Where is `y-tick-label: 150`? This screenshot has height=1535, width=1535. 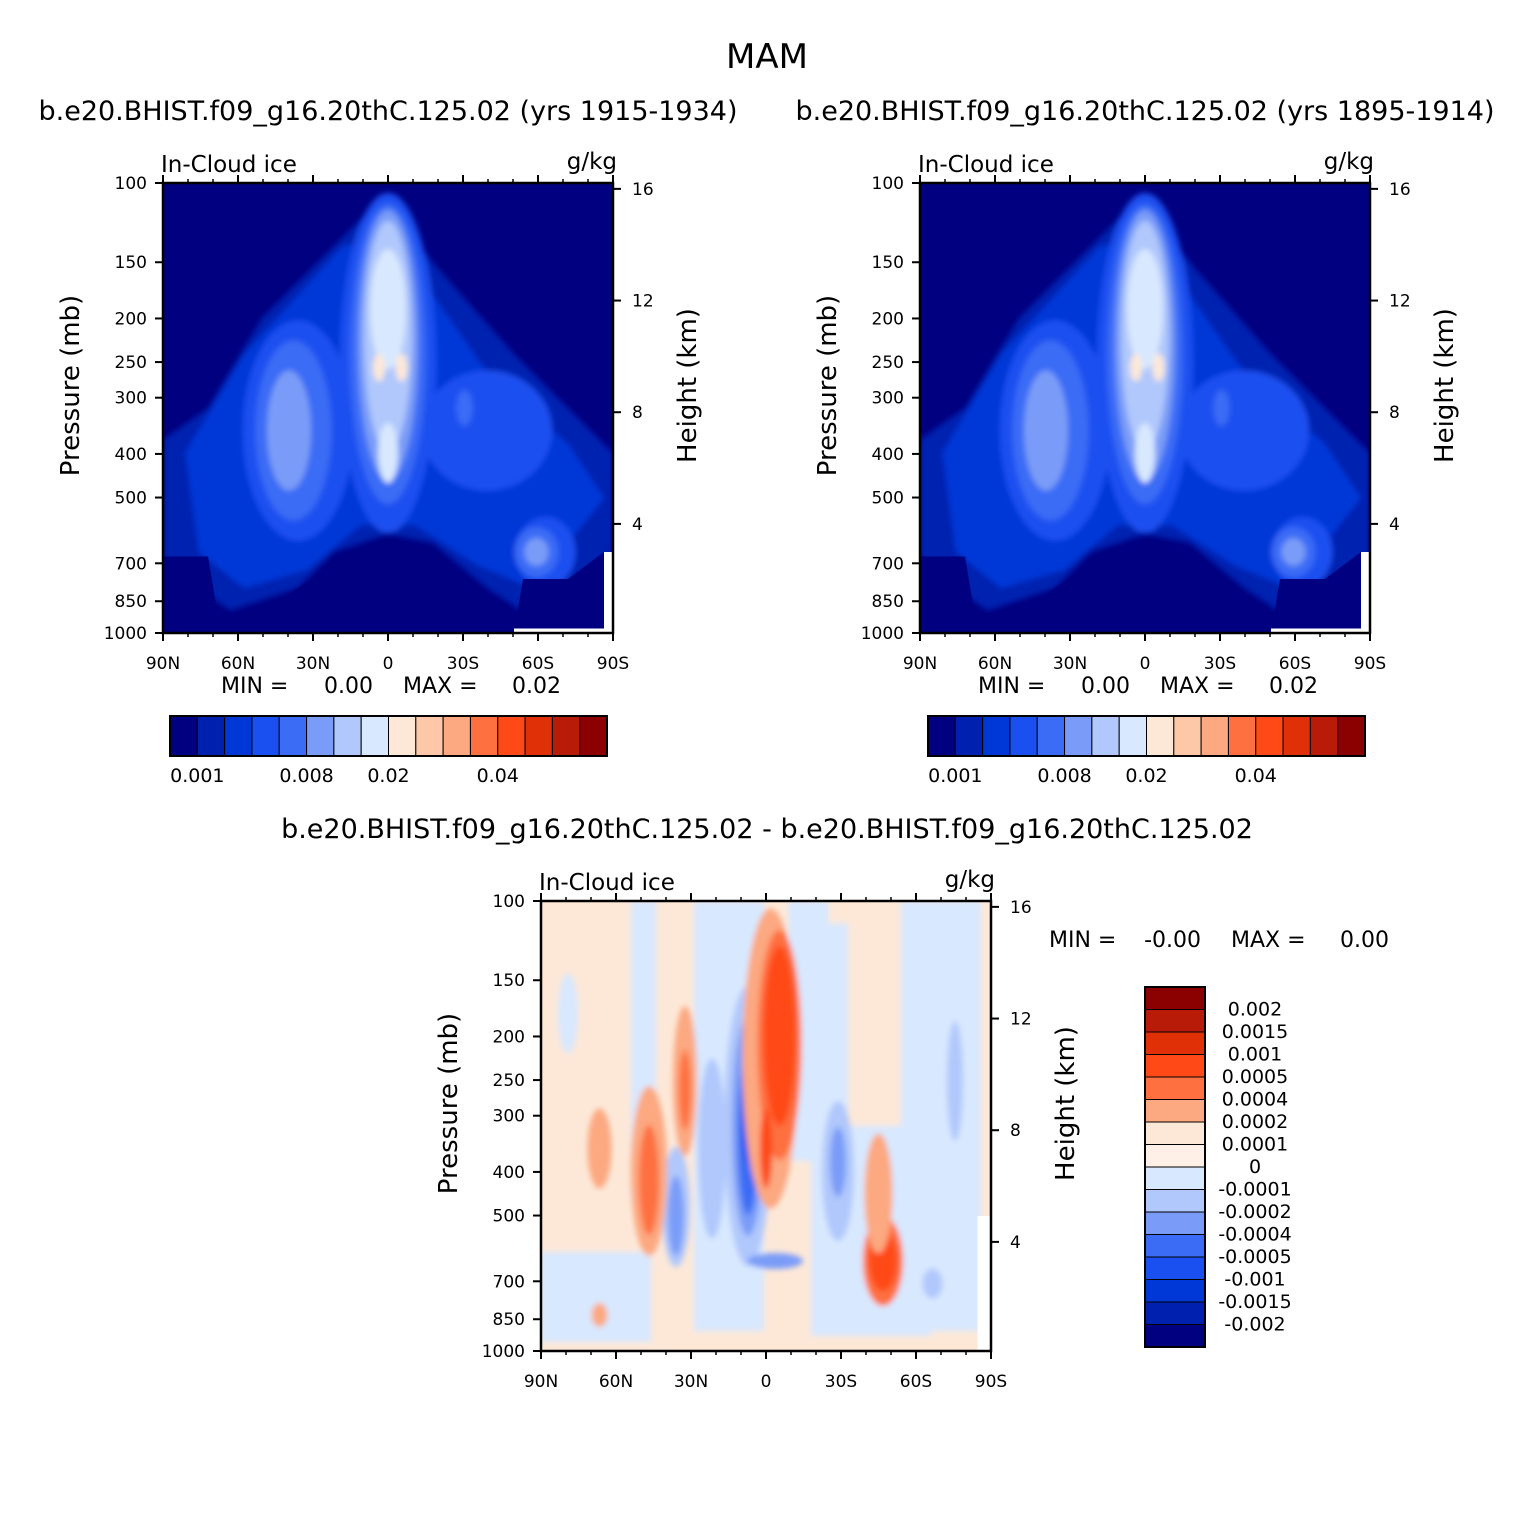 y-tick-label: 150 is located at coordinates (888, 263).